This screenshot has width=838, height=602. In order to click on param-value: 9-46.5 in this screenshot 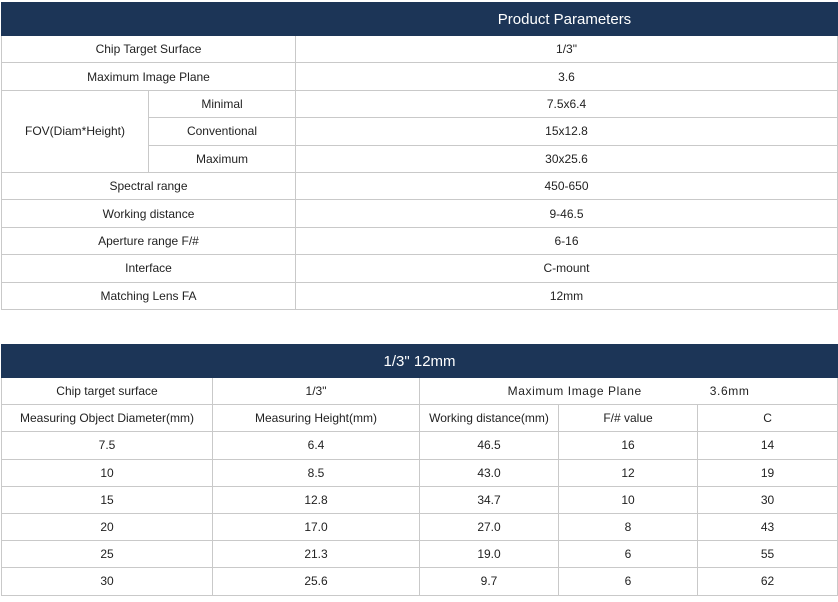, I will do `click(566, 213)`.